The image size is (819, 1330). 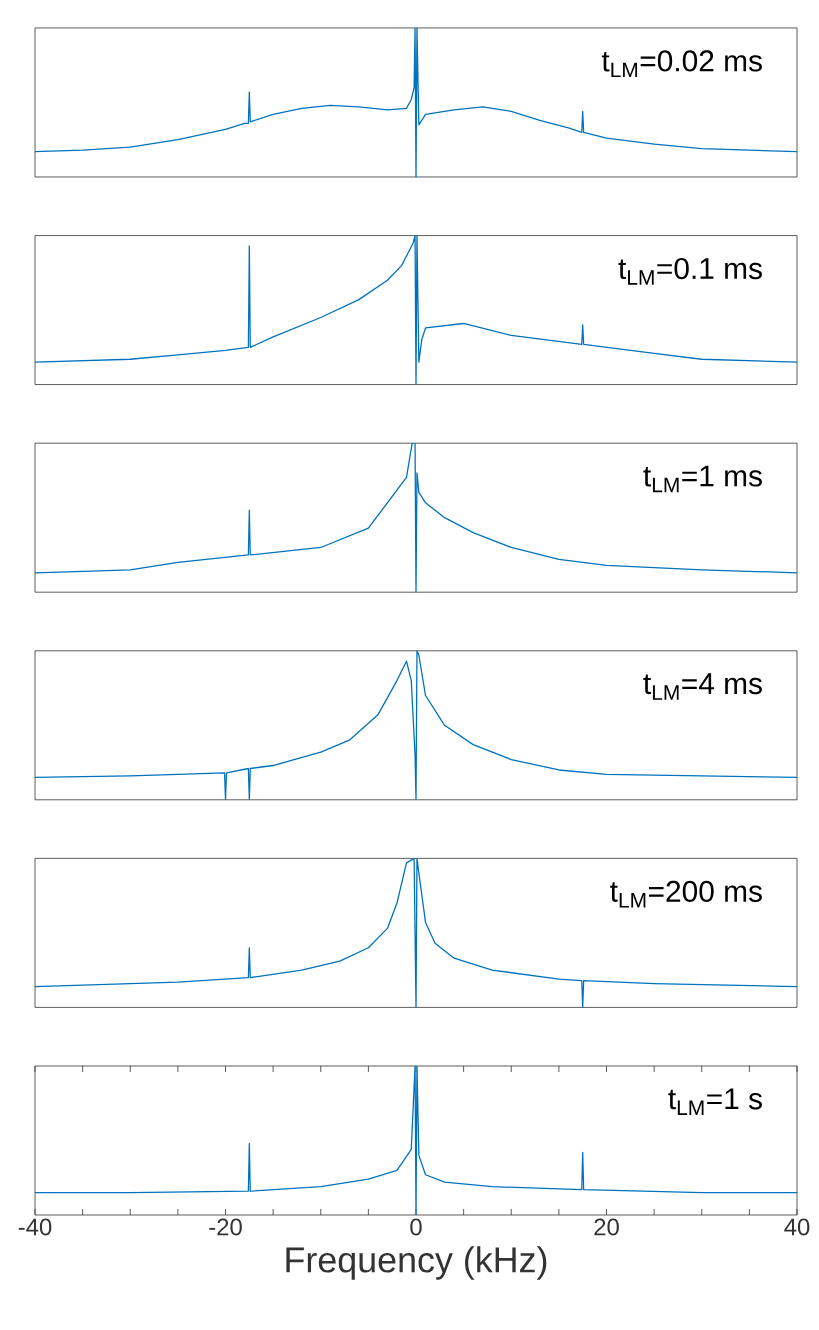 What do you see at coordinates (416, 1227) in the screenshot?
I see `x-tick-label: 0` at bounding box center [416, 1227].